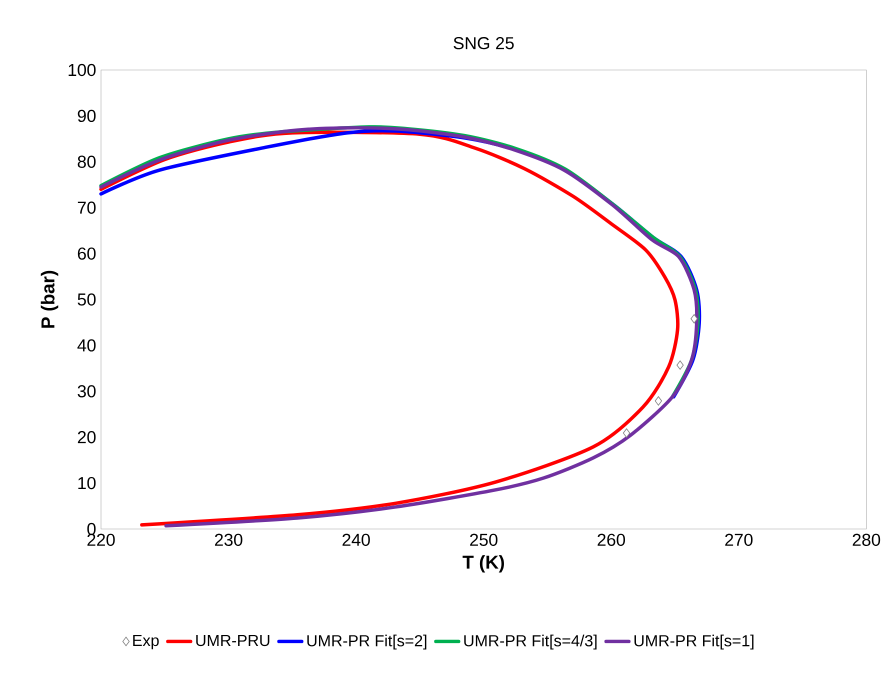 Image resolution: width=891 pixels, height=684 pixels. What do you see at coordinates (739, 540) in the screenshot?
I see `x-tick-label: 270` at bounding box center [739, 540].